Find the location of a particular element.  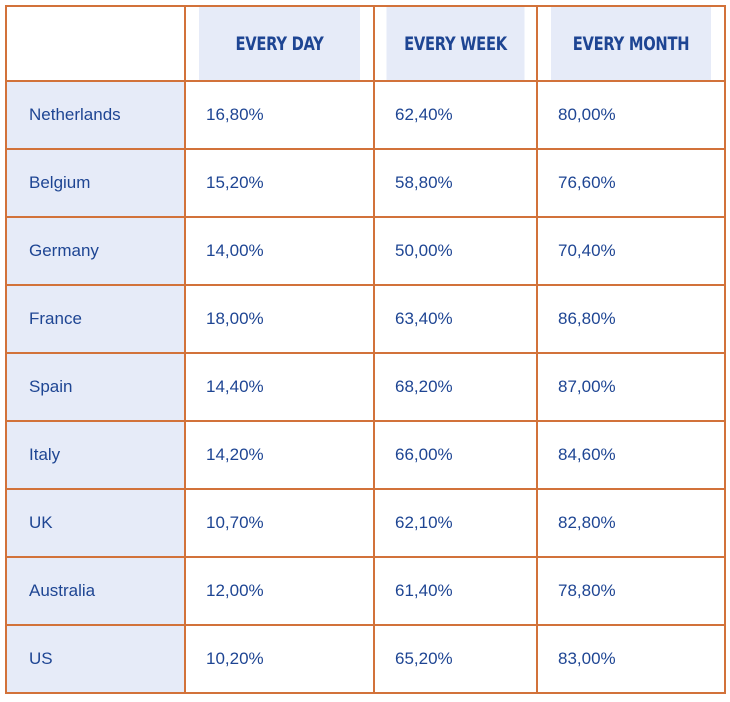

every-day-cell: 14,20% is located at coordinates (279, 455).